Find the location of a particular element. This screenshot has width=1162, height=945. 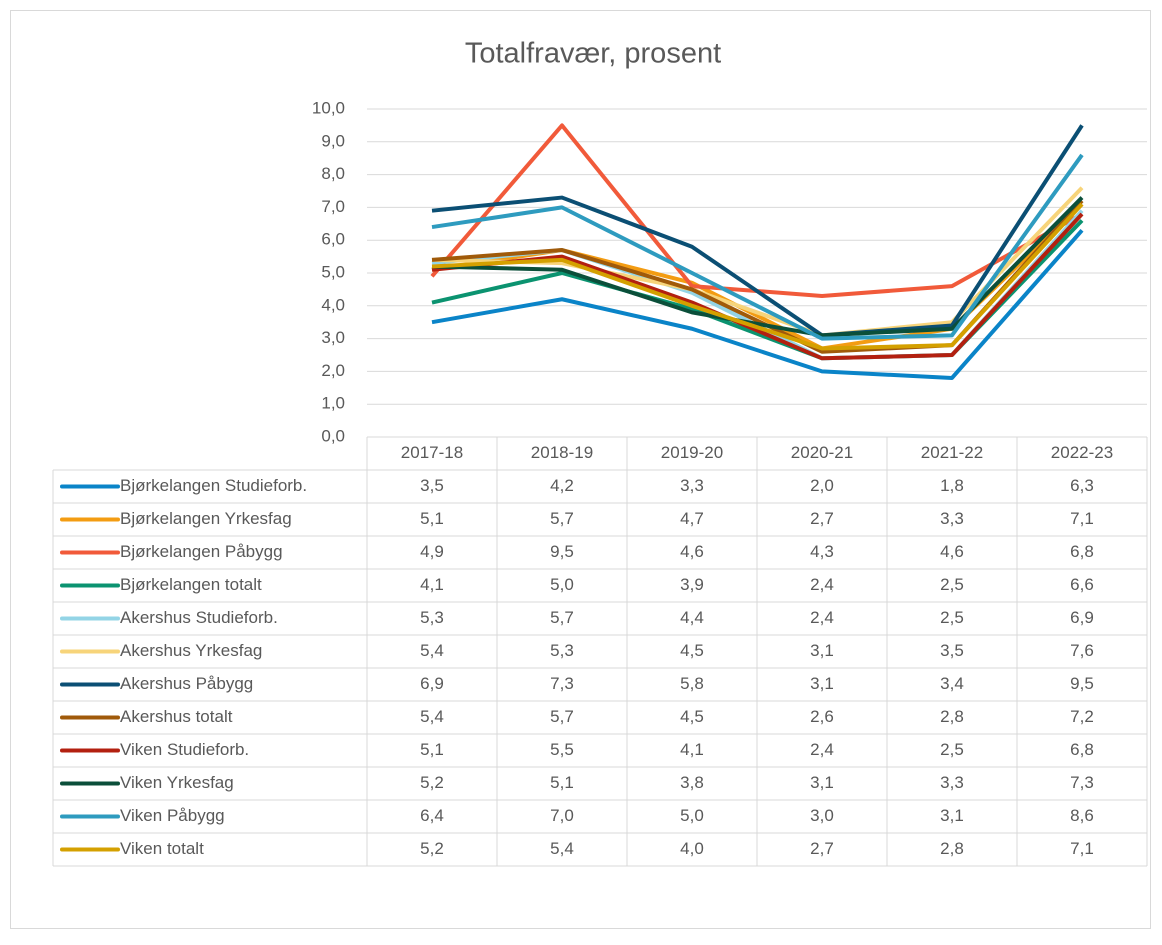

table-value: 4,9 is located at coordinates (432, 551).